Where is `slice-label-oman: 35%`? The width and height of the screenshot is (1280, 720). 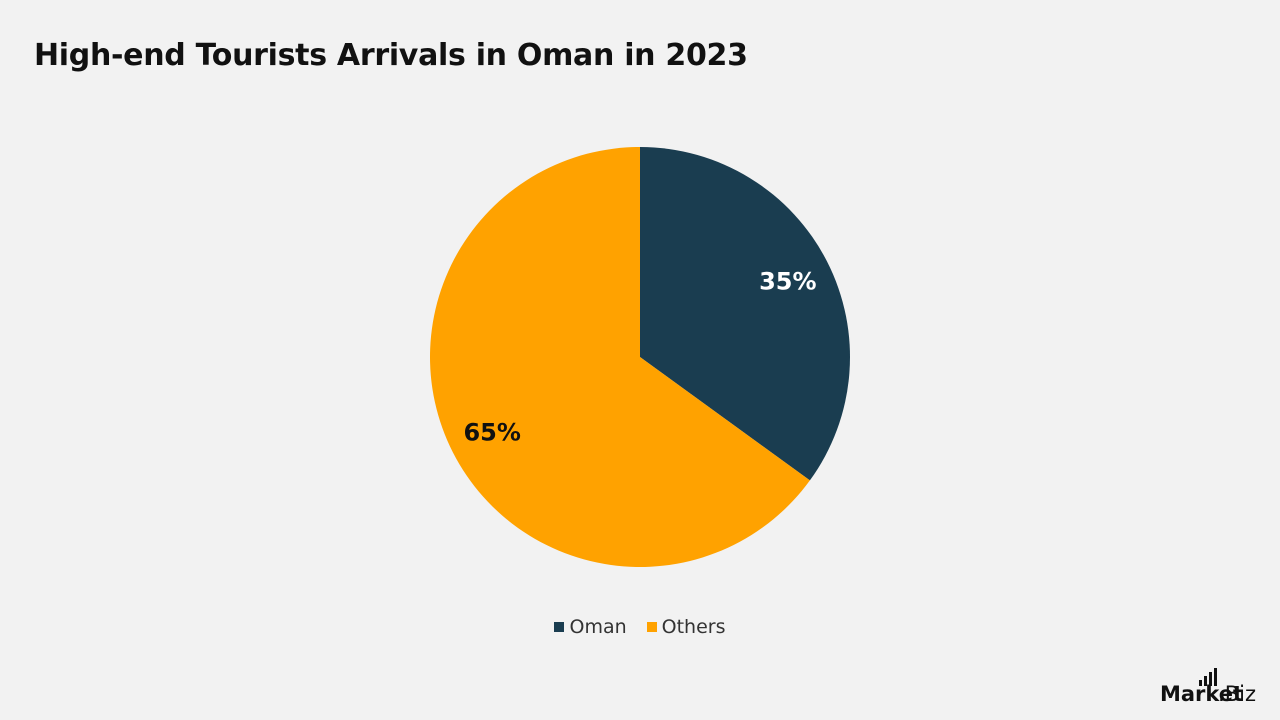 slice-label-oman: 35% is located at coordinates (787, 282).